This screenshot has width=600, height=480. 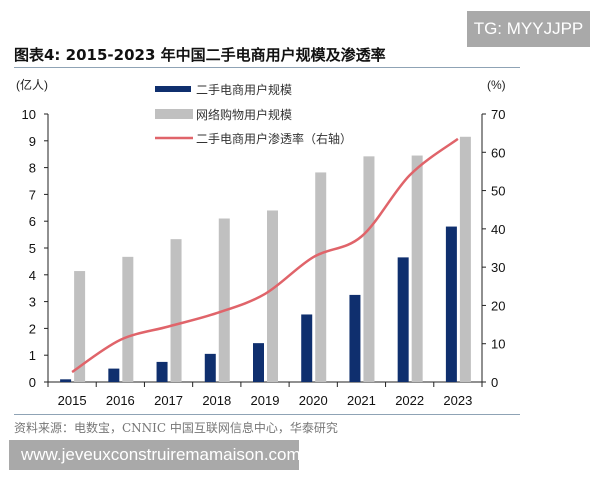 I want to click on x-tick-label: 2016, so click(x=120, y=400).